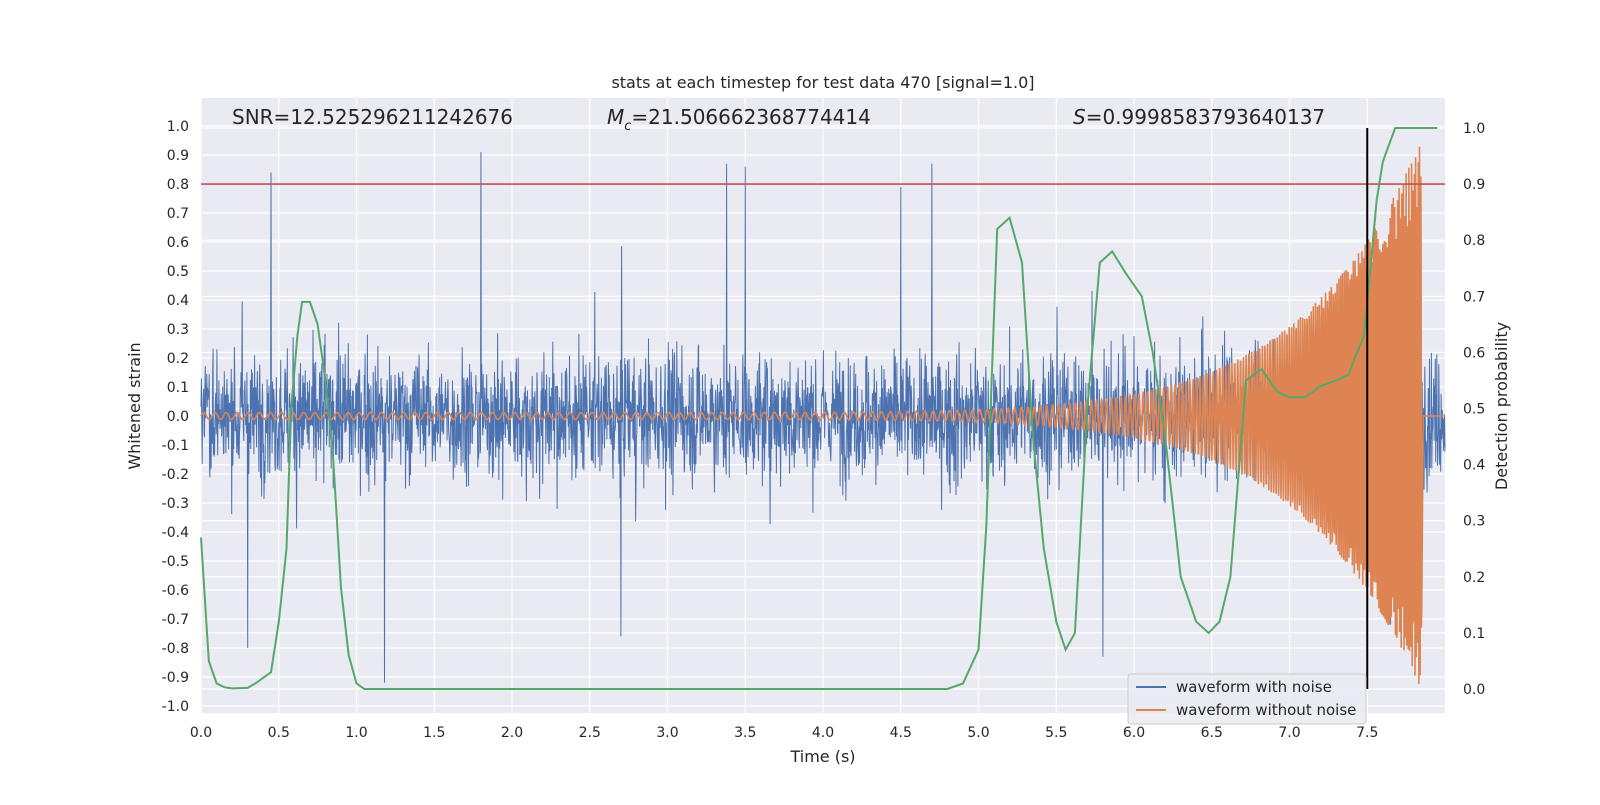 This screenshot has width=1600, height=805. Describe the element at coordinates (178, 272) in the screenshot. I see `y-tick-label: 0.5` at that location.